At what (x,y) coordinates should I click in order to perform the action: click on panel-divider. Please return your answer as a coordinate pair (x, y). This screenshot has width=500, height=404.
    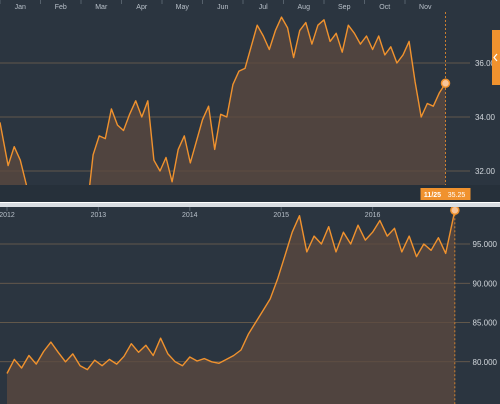
    Looking at the image, I should click on (250, 205).